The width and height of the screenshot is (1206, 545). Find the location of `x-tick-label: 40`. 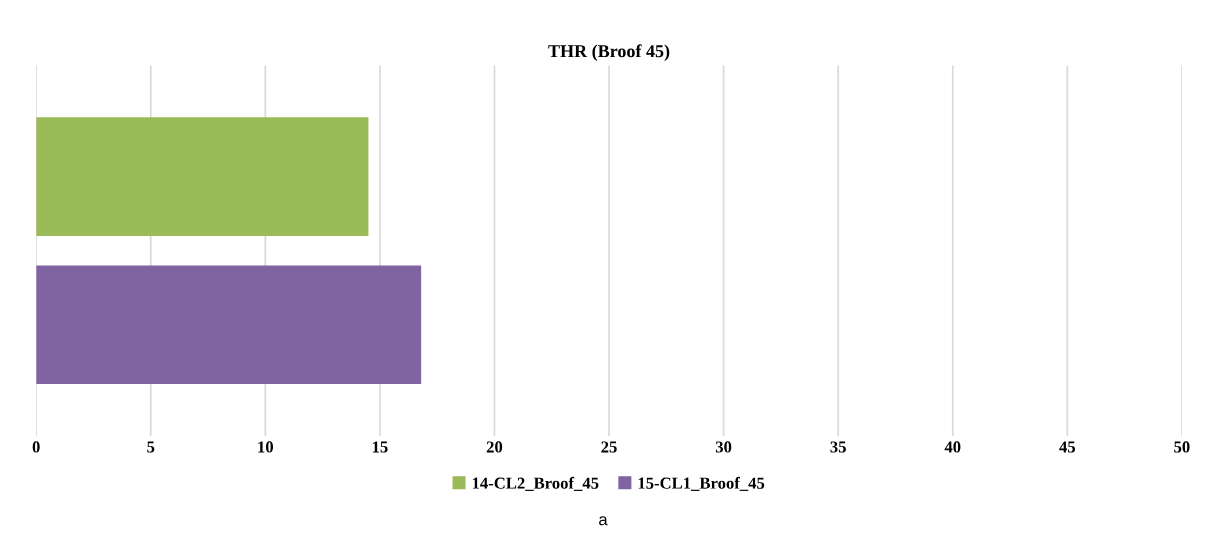

x-tick-label: 40 is located at coordinates (952, 447).